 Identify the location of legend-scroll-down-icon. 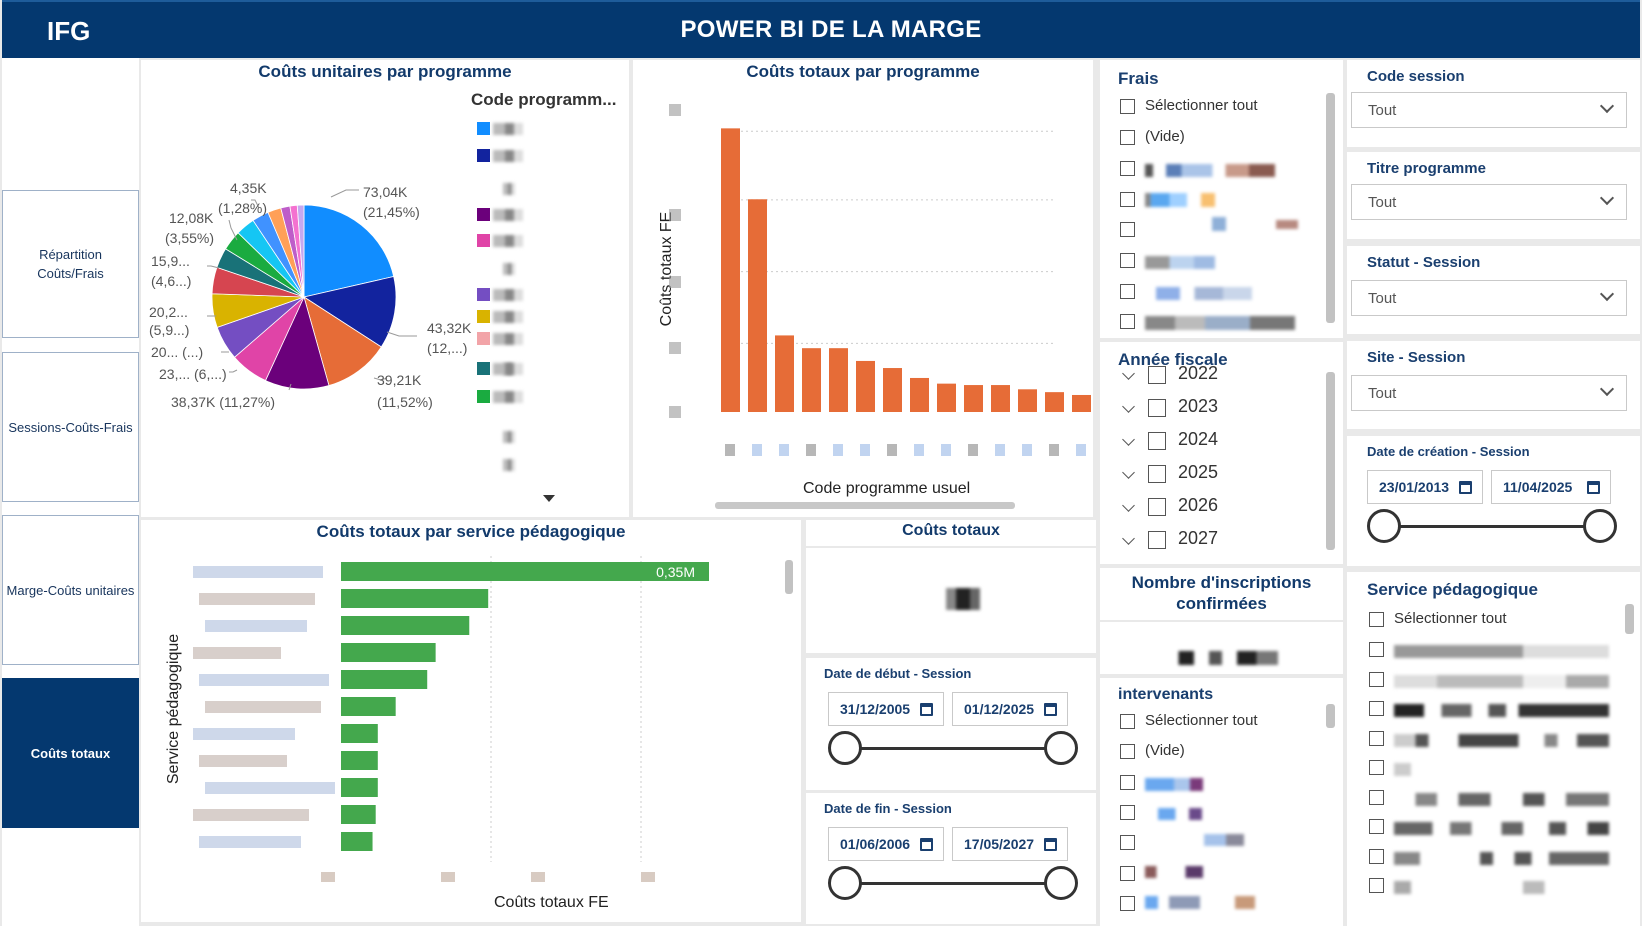
(549, 498).